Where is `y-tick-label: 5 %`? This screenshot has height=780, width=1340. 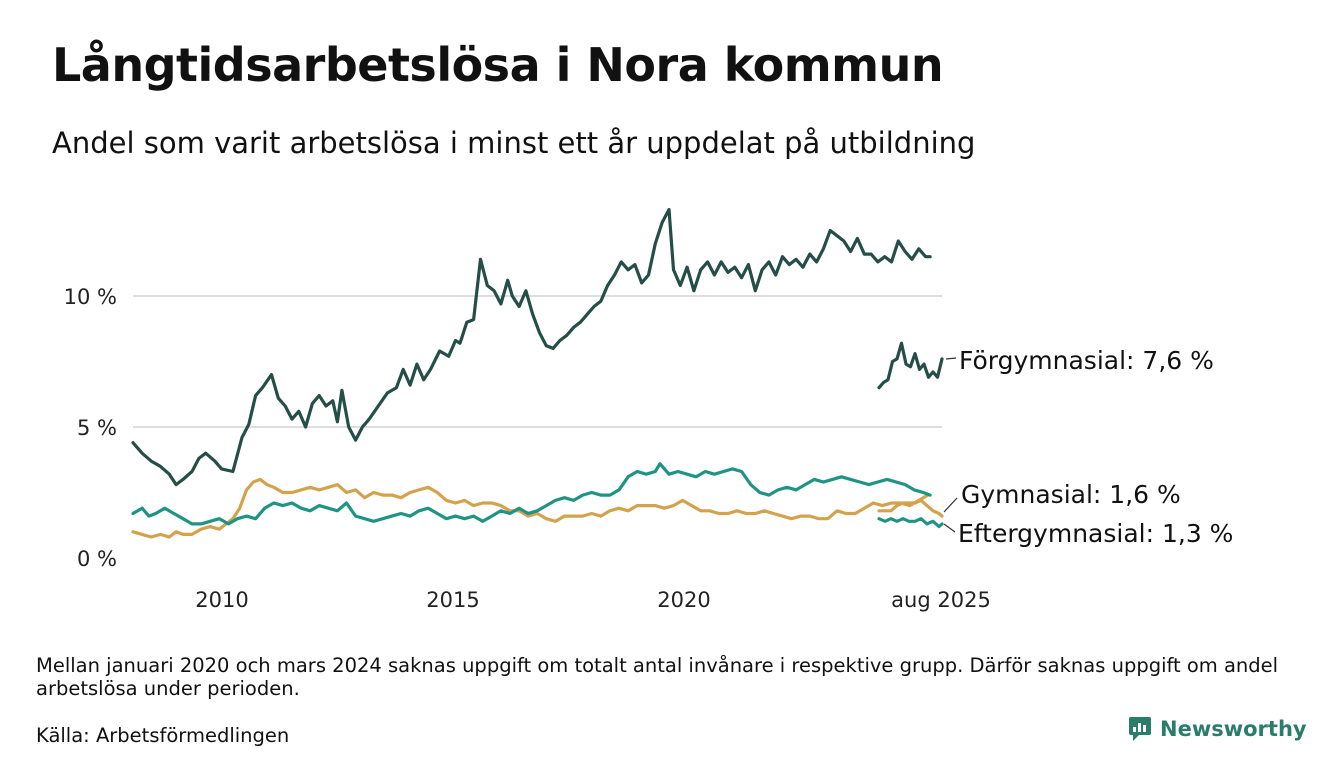
y-tick-label: 5 % is located at coordinates (97, 428).